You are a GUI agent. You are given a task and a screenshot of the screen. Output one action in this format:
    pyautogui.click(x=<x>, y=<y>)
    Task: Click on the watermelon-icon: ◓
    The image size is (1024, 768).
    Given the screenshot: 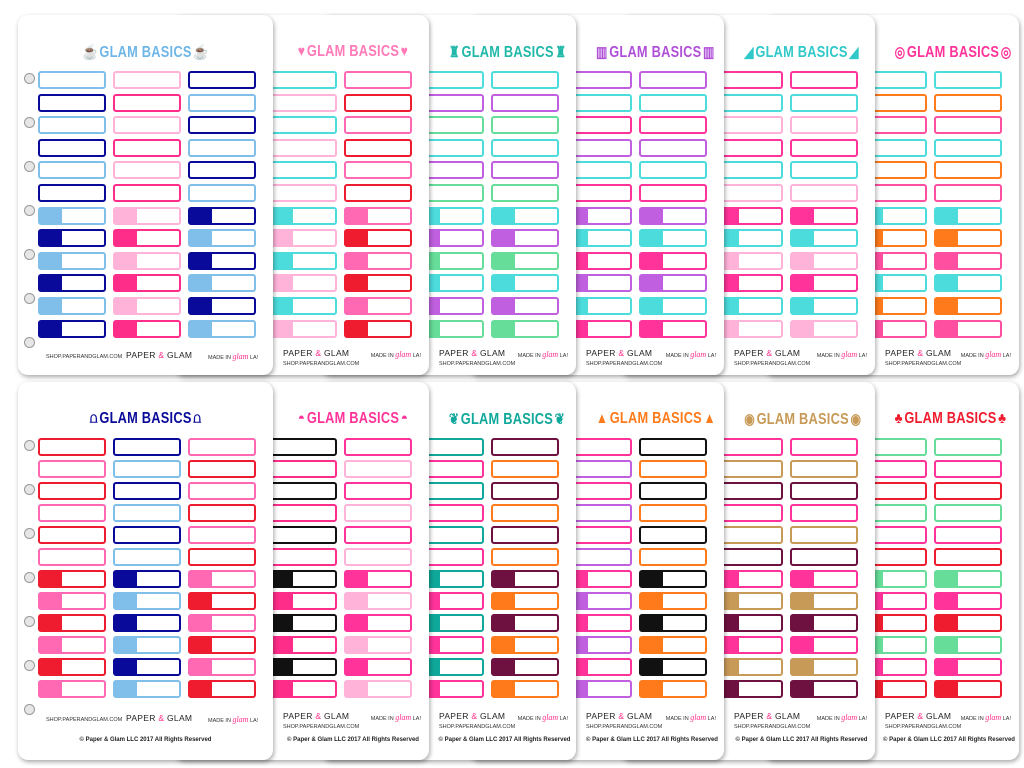 What is the action you would take?
    pyautogui.click(x=404, y=418)
    